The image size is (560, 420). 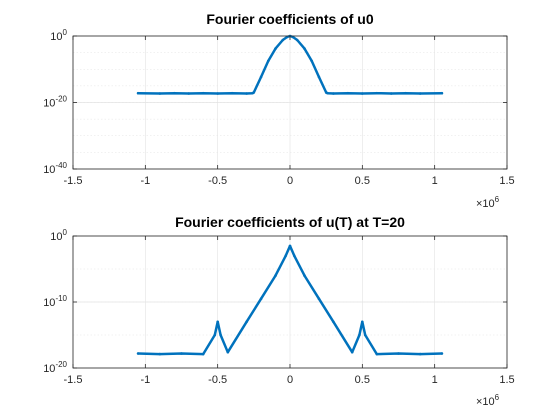 I want to click on chart-title: Fourier coefficients of u(T) at T=20, so click(x=290, y=222).